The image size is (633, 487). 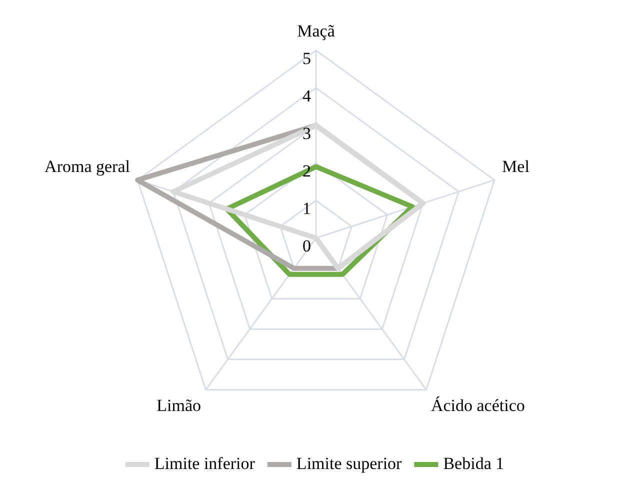 I want to click on spoke-label: Aroma geral, so click(x=87, y=166).